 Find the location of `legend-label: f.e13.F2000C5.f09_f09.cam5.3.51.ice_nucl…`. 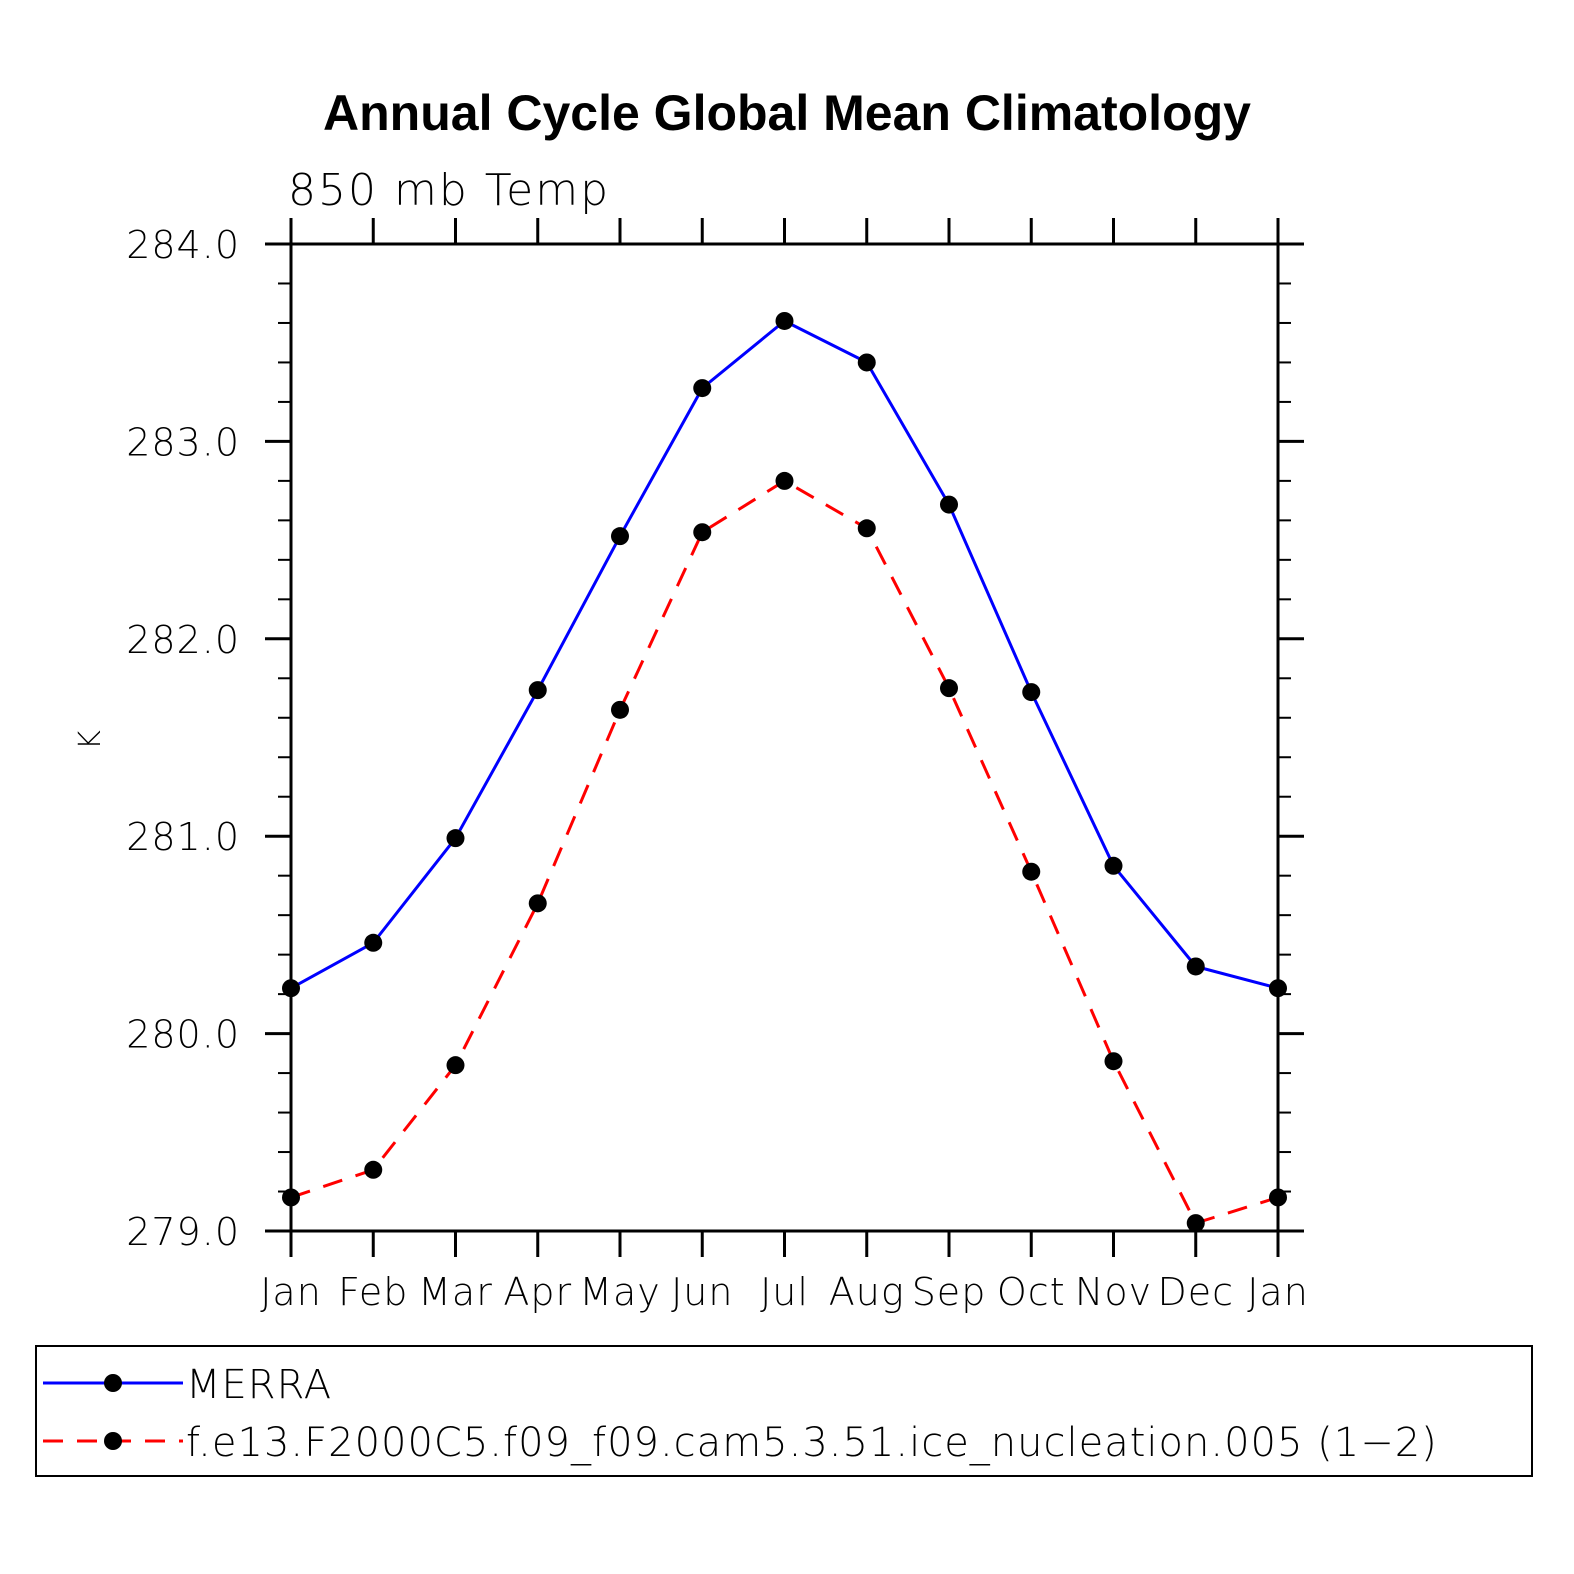

legend-label: f.e13.F2000C5.f09_f09.cam5.3.51.ice_nucl… is located at coordinates (812, 1443).